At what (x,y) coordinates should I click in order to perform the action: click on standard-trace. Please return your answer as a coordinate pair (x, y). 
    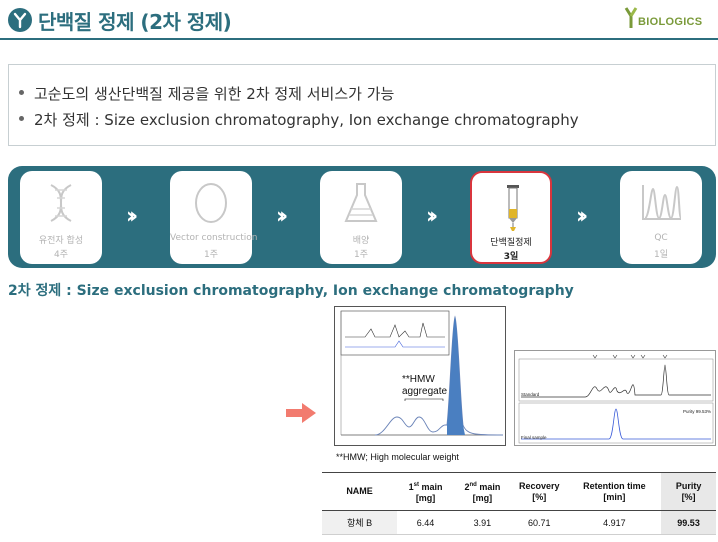
    Looking at the image, I should click on (616, 381).